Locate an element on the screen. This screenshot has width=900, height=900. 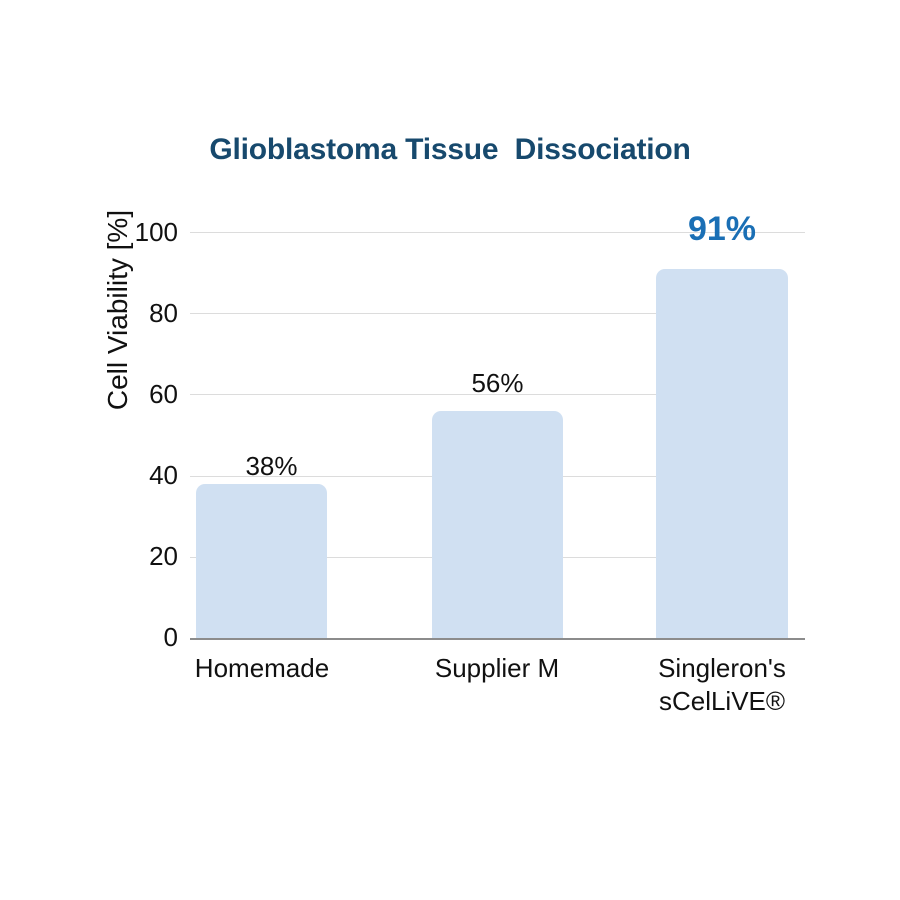
data-label-homemade: 38% is located at coordinates (271, 466).